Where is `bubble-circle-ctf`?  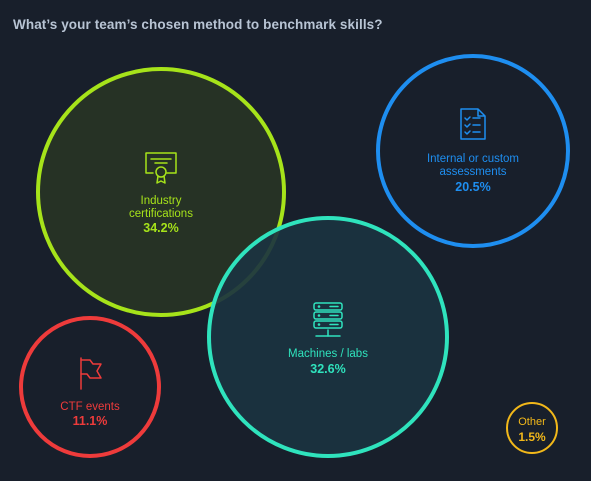
bubble-circle-ctf is located at coordinates (90, 387).